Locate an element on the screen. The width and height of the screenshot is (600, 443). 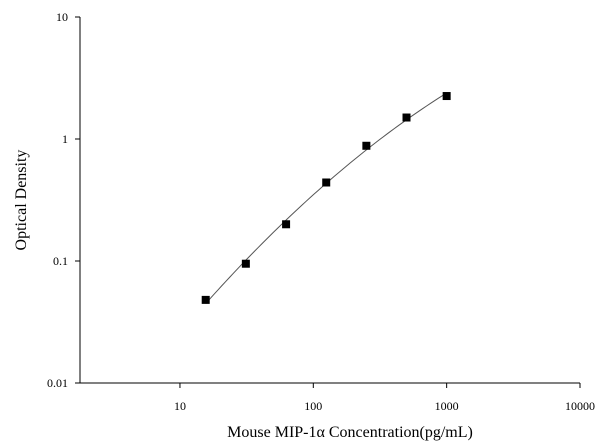
y-tick-label: 1 is located at coordinates (65, 139).